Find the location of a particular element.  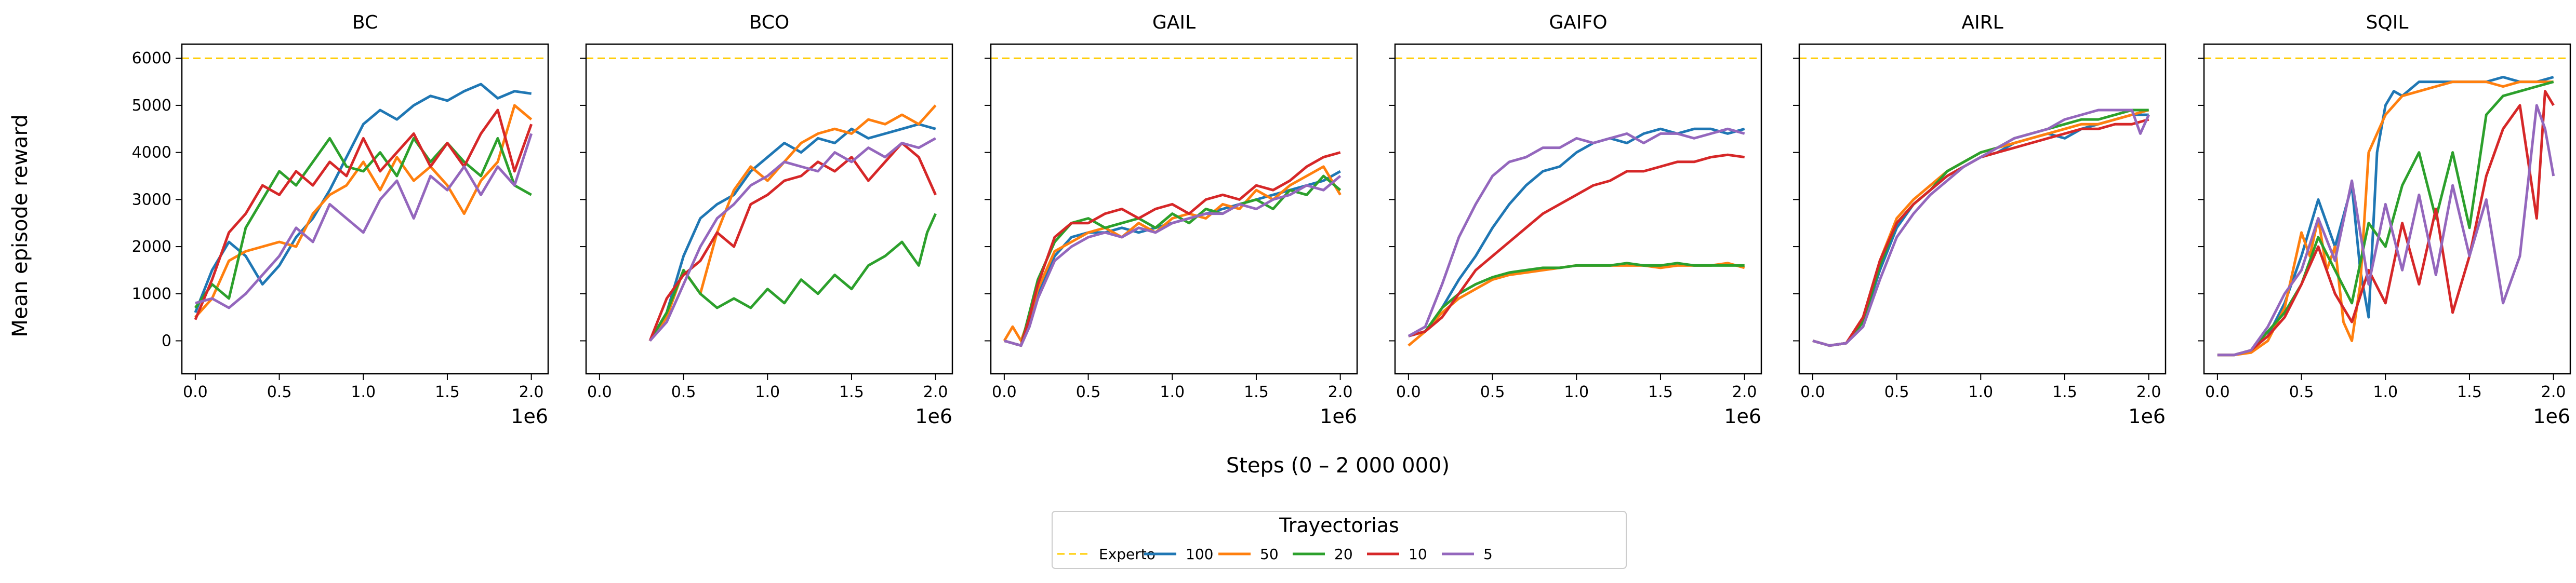

y-tick-label: 3000 is located at coordinates (151, 200).